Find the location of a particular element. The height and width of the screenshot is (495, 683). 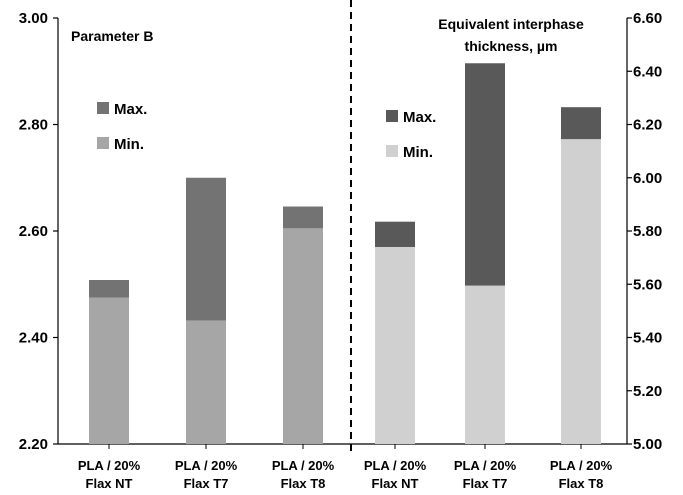

legends: Max. Min. Max. Min. is located at coordinates (266, 131).